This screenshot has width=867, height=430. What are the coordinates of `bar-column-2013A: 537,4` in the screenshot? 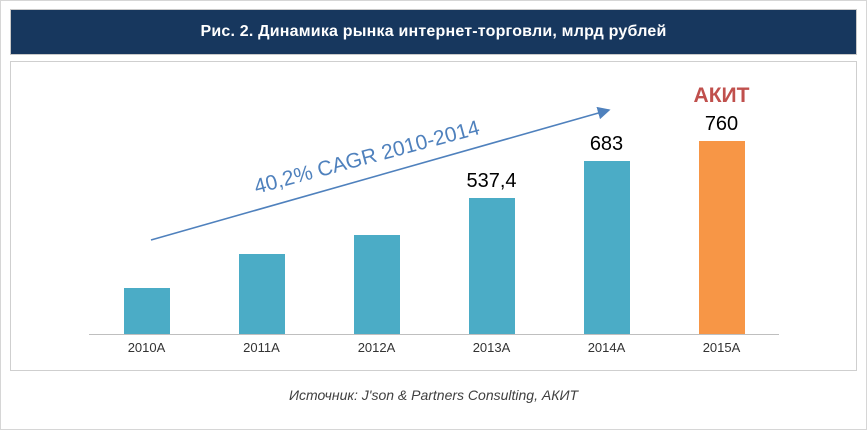 It's located at (491, 252).